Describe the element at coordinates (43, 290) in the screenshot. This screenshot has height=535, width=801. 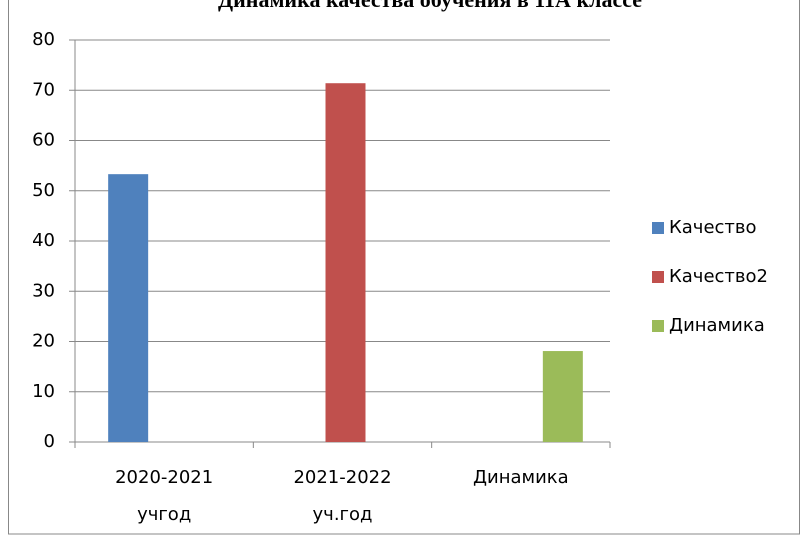
I see `y-tick-label: 30` at that location.